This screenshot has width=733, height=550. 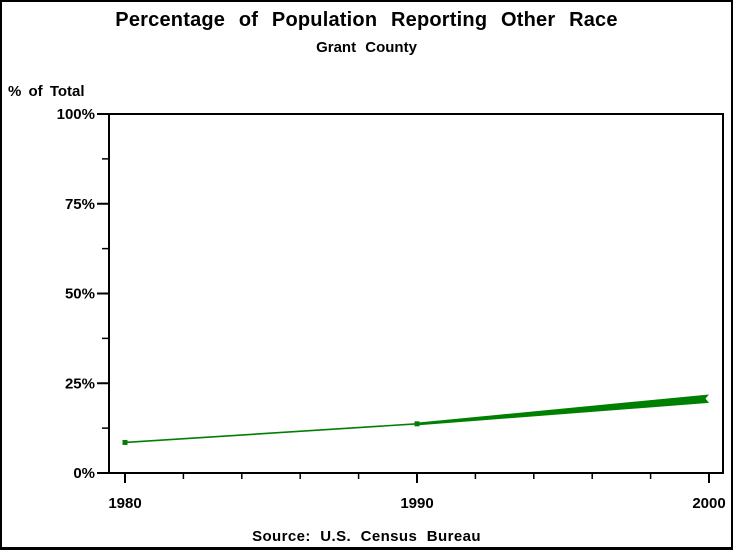 I want to click on y-tick-label: 0%, so click(x=84, y=473).